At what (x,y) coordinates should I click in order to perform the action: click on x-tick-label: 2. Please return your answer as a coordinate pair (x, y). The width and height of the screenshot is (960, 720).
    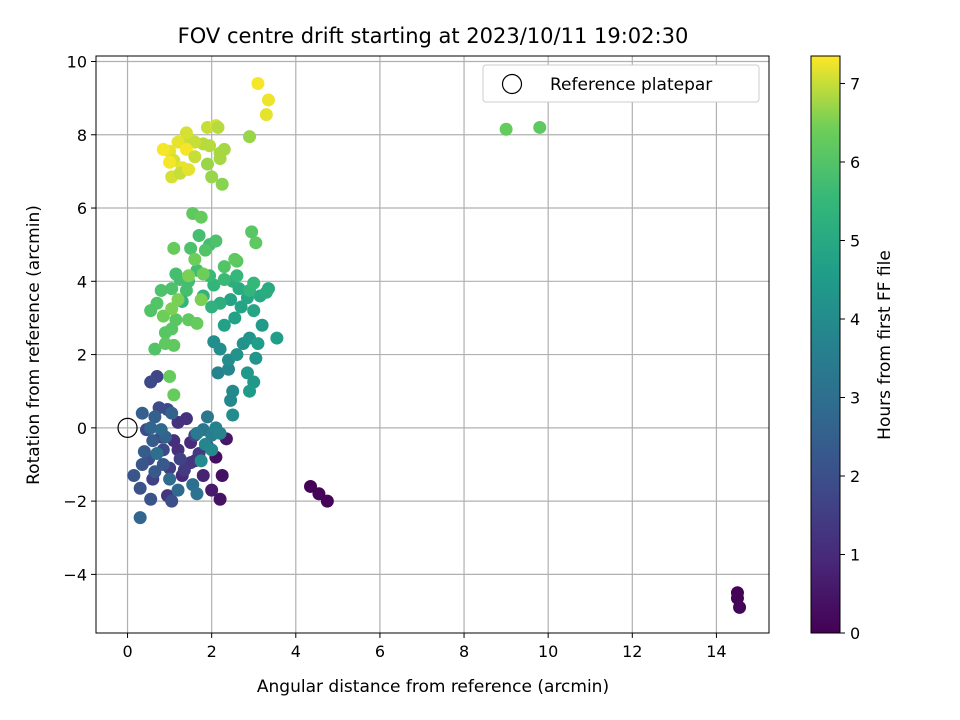
    Looking at the image, I should click on (212, 651).